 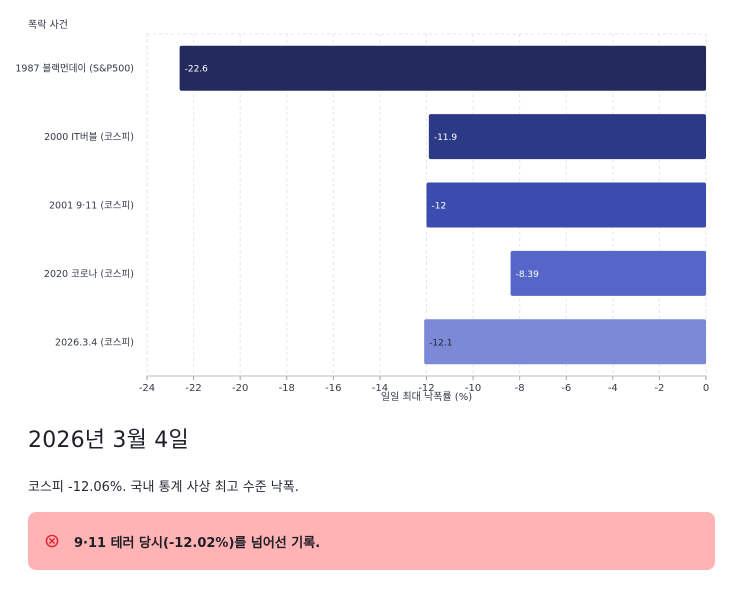 I want to click on error-alert: 9·11 테러 당시(-12.02%)를 넘어선 기록., so click(x=371, y=541).